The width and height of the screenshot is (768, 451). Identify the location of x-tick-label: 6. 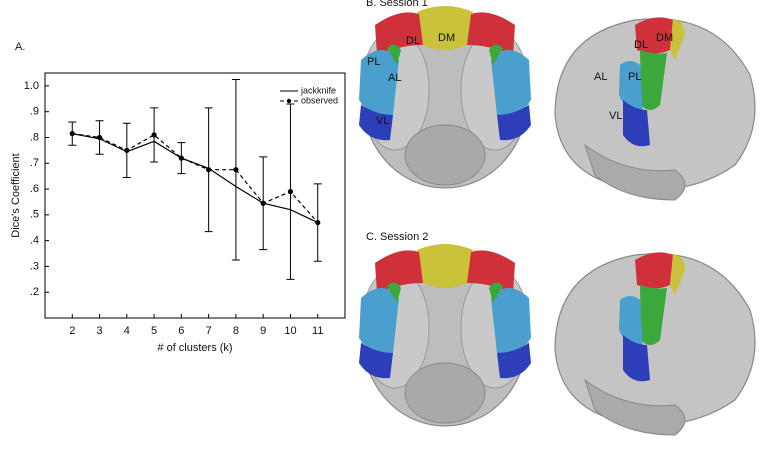
(181, 331).